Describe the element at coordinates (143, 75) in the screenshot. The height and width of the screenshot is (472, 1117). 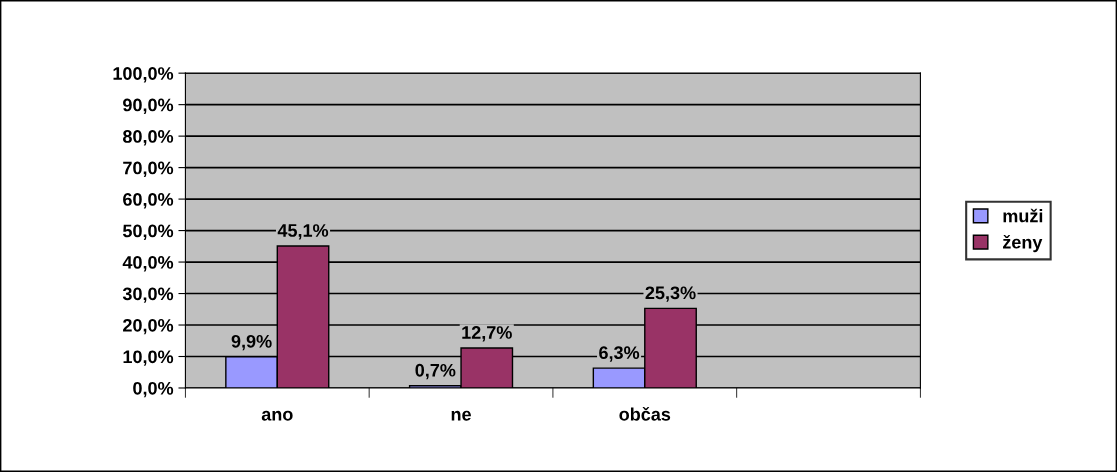
I see `y-tick-label: 100,0%` at that location.